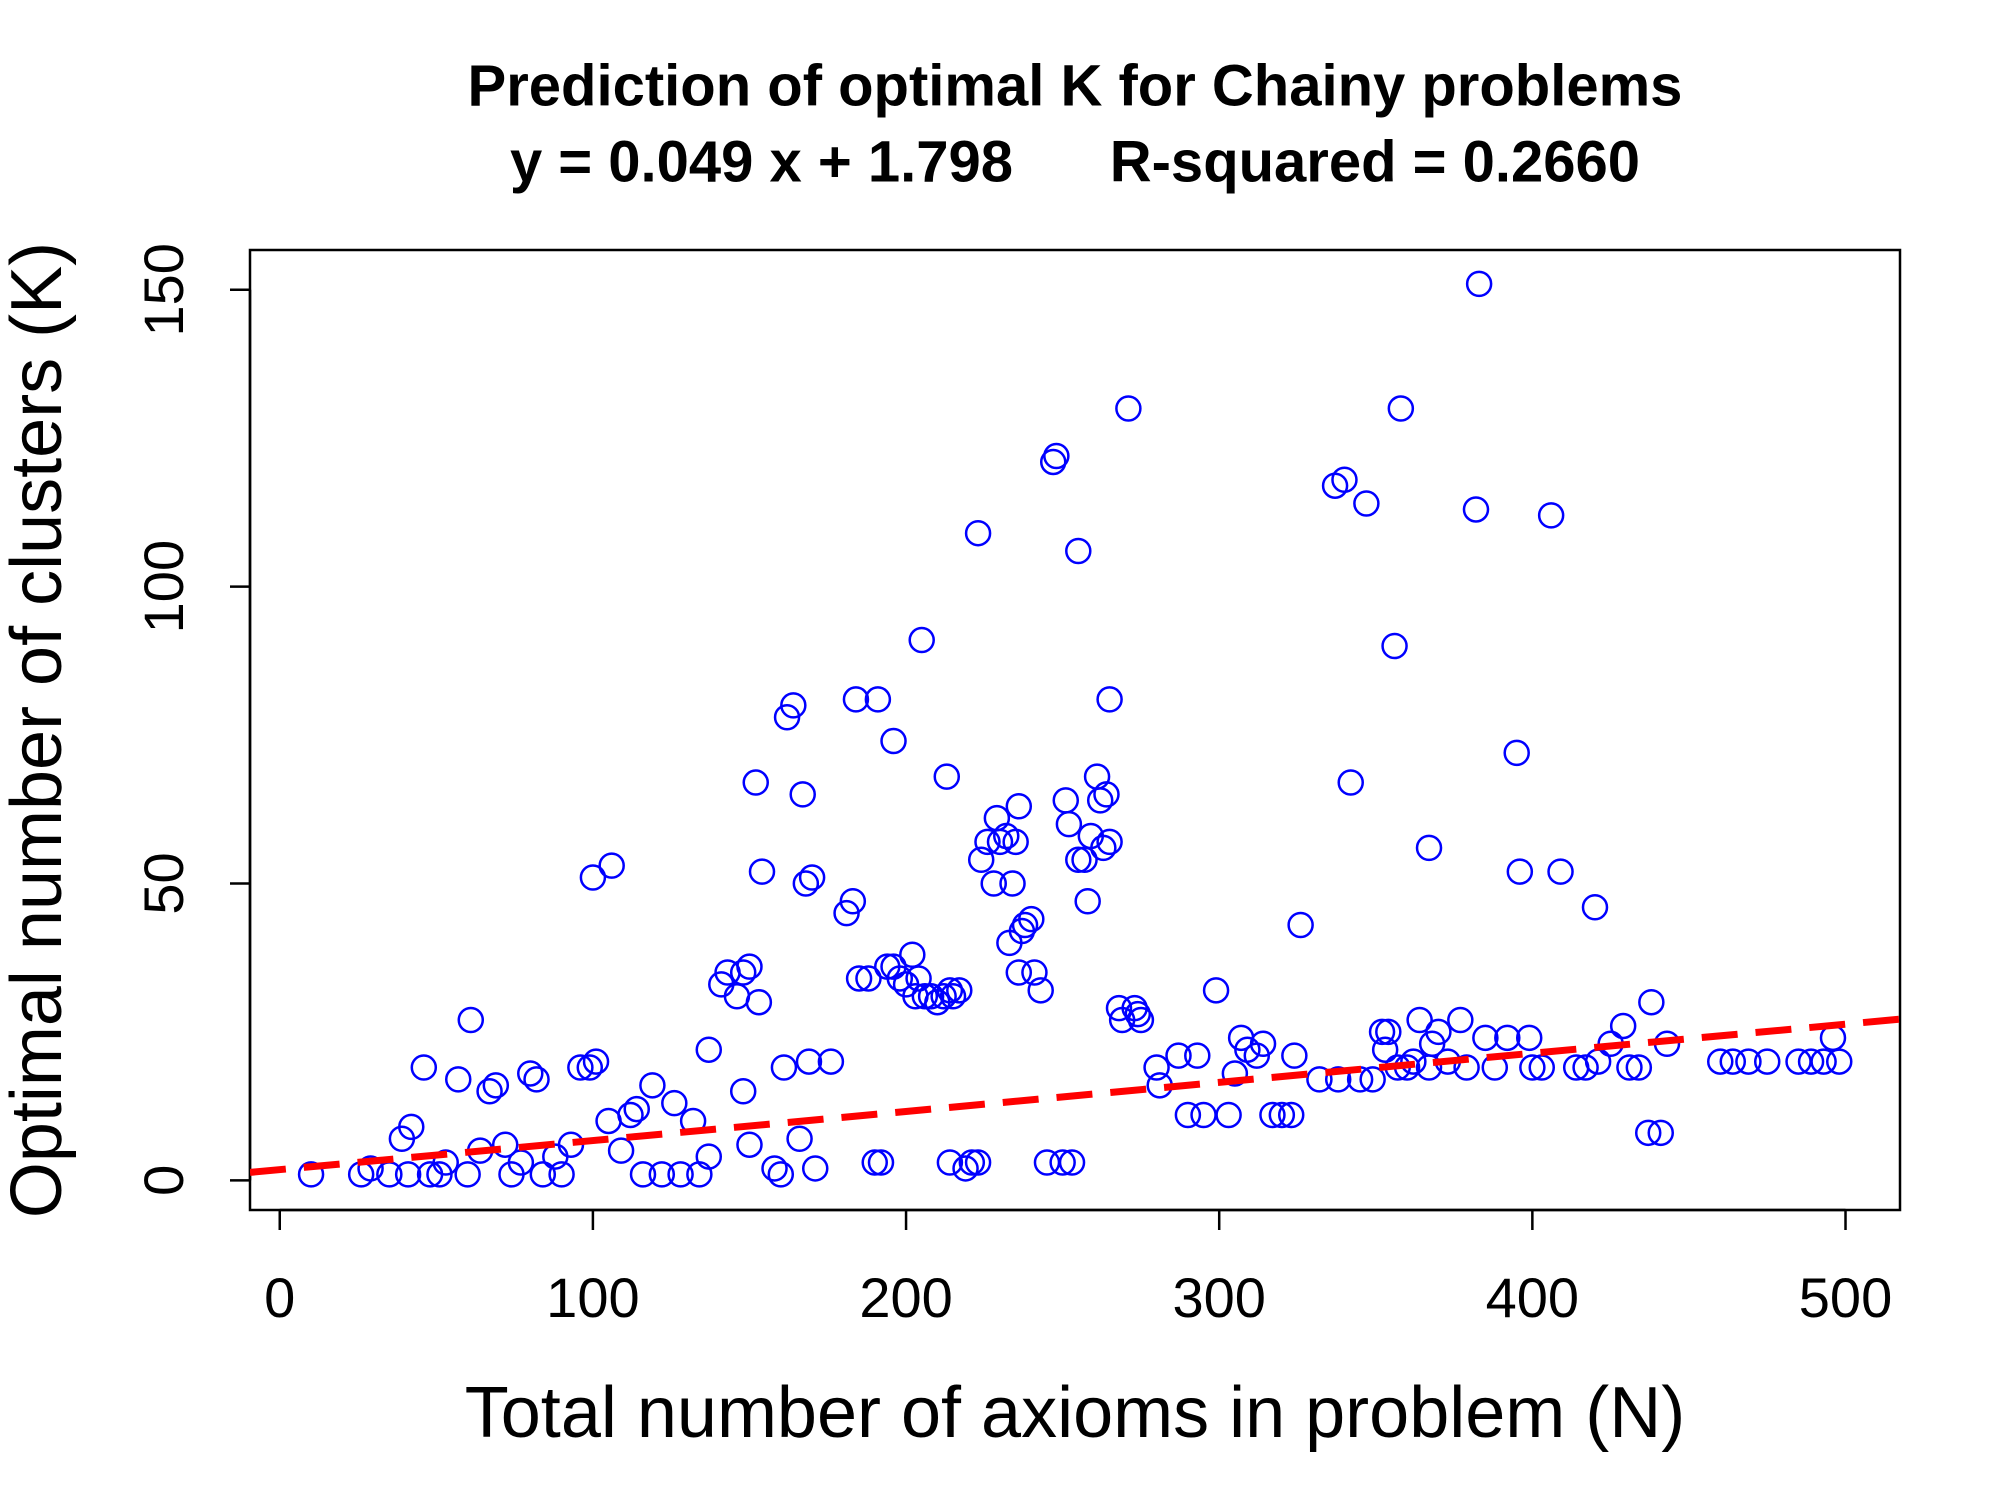 The height and width of the screenshot is (1500, 2000). What do you see at coordinates (1218, 1297) in the screenshot?
I see `x-tick-label: 300` at bounding box center [1218, 1297].